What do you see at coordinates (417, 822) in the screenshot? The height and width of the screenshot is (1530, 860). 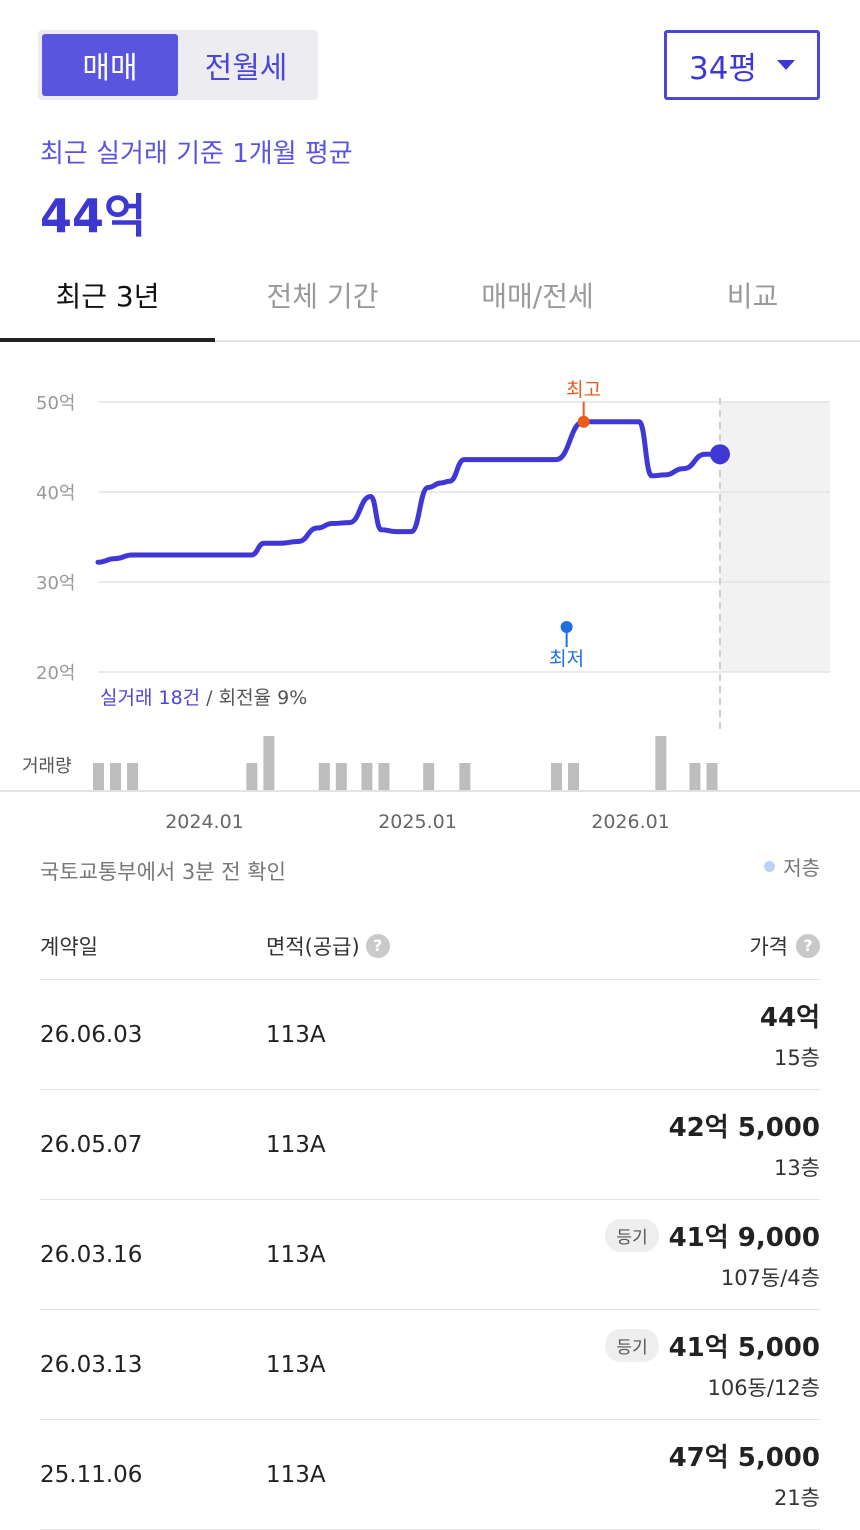 I see `x-tick-label: 2025.01` at bounding box center [417, 822].